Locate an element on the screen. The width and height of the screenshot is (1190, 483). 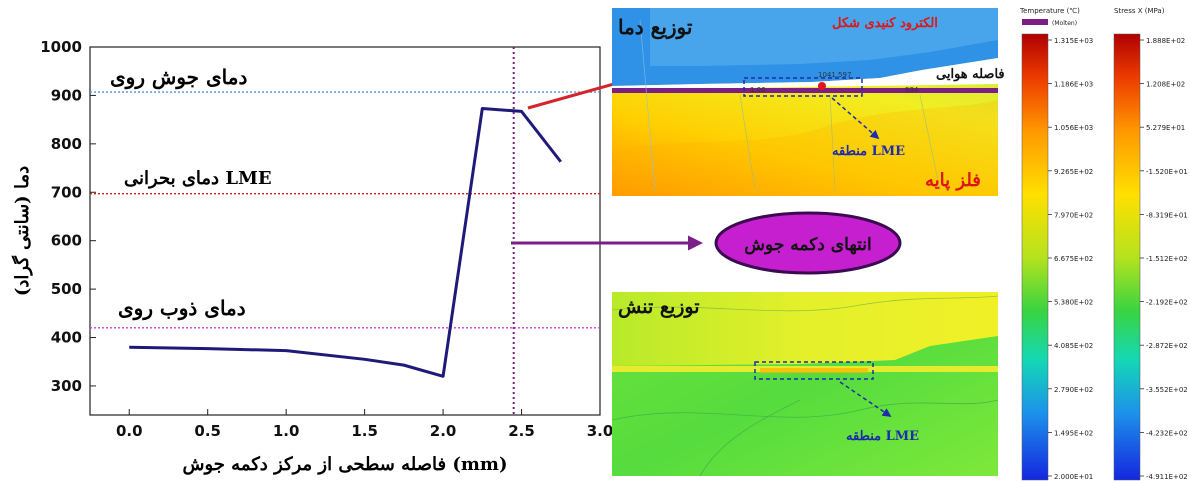
x-tick-label: 2.0 is located at coordinates (443, 431).